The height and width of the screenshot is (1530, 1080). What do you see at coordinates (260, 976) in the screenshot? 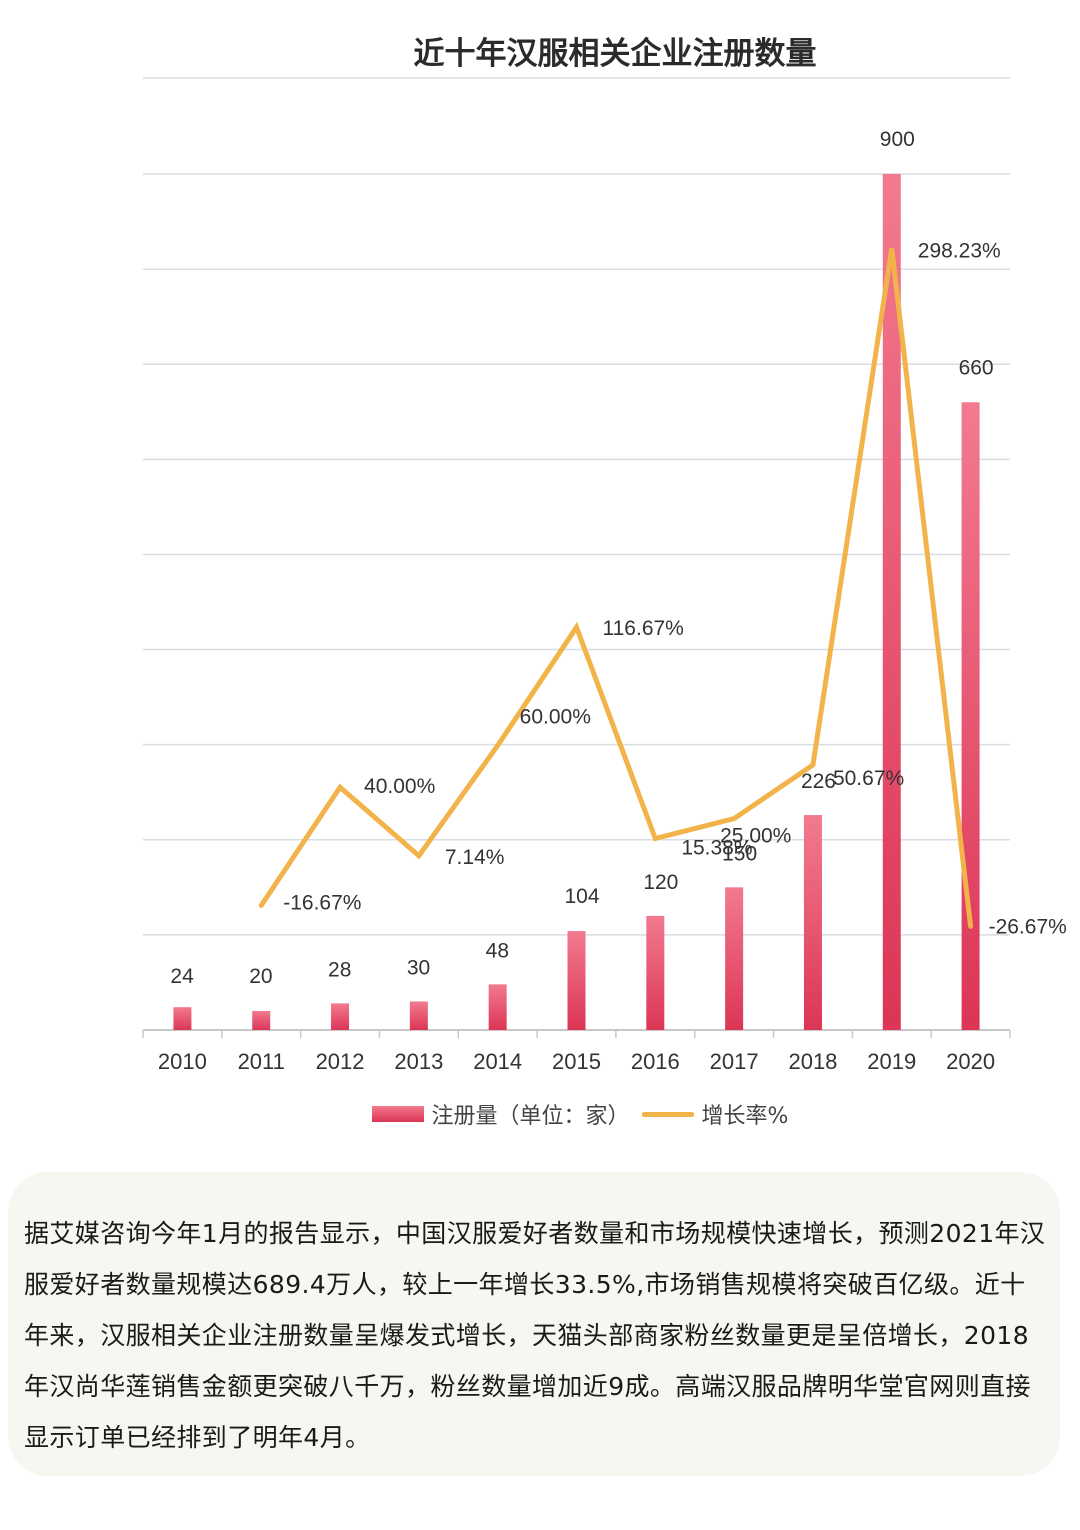
I see `bar-value-label-2011: 20` at bounding box center [260, 976].